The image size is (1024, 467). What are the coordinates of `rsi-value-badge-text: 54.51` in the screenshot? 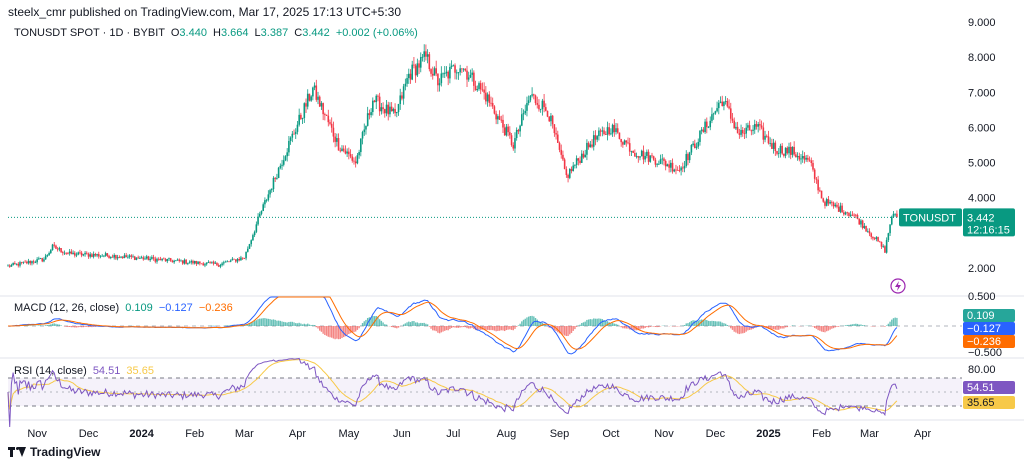 It's located at (981, 388).